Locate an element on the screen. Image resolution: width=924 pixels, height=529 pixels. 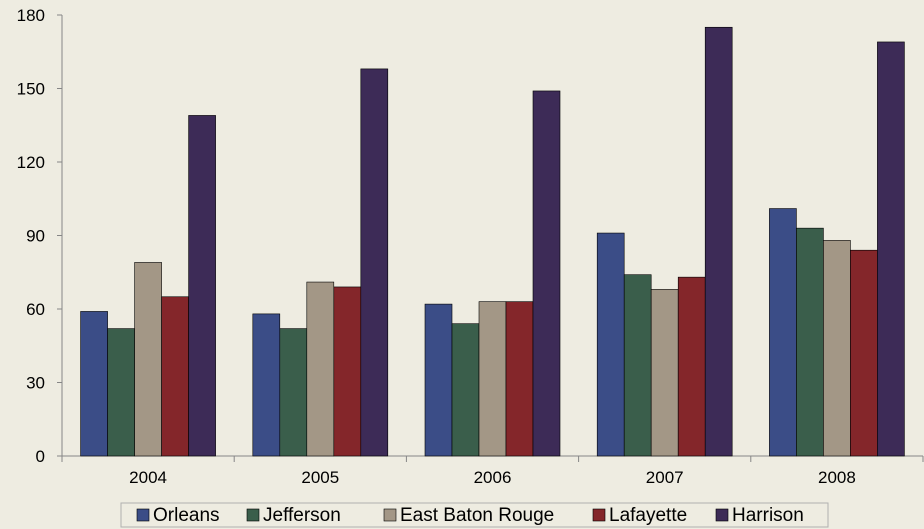
bar-harrison-2005 is located at coordinates (374, 262).